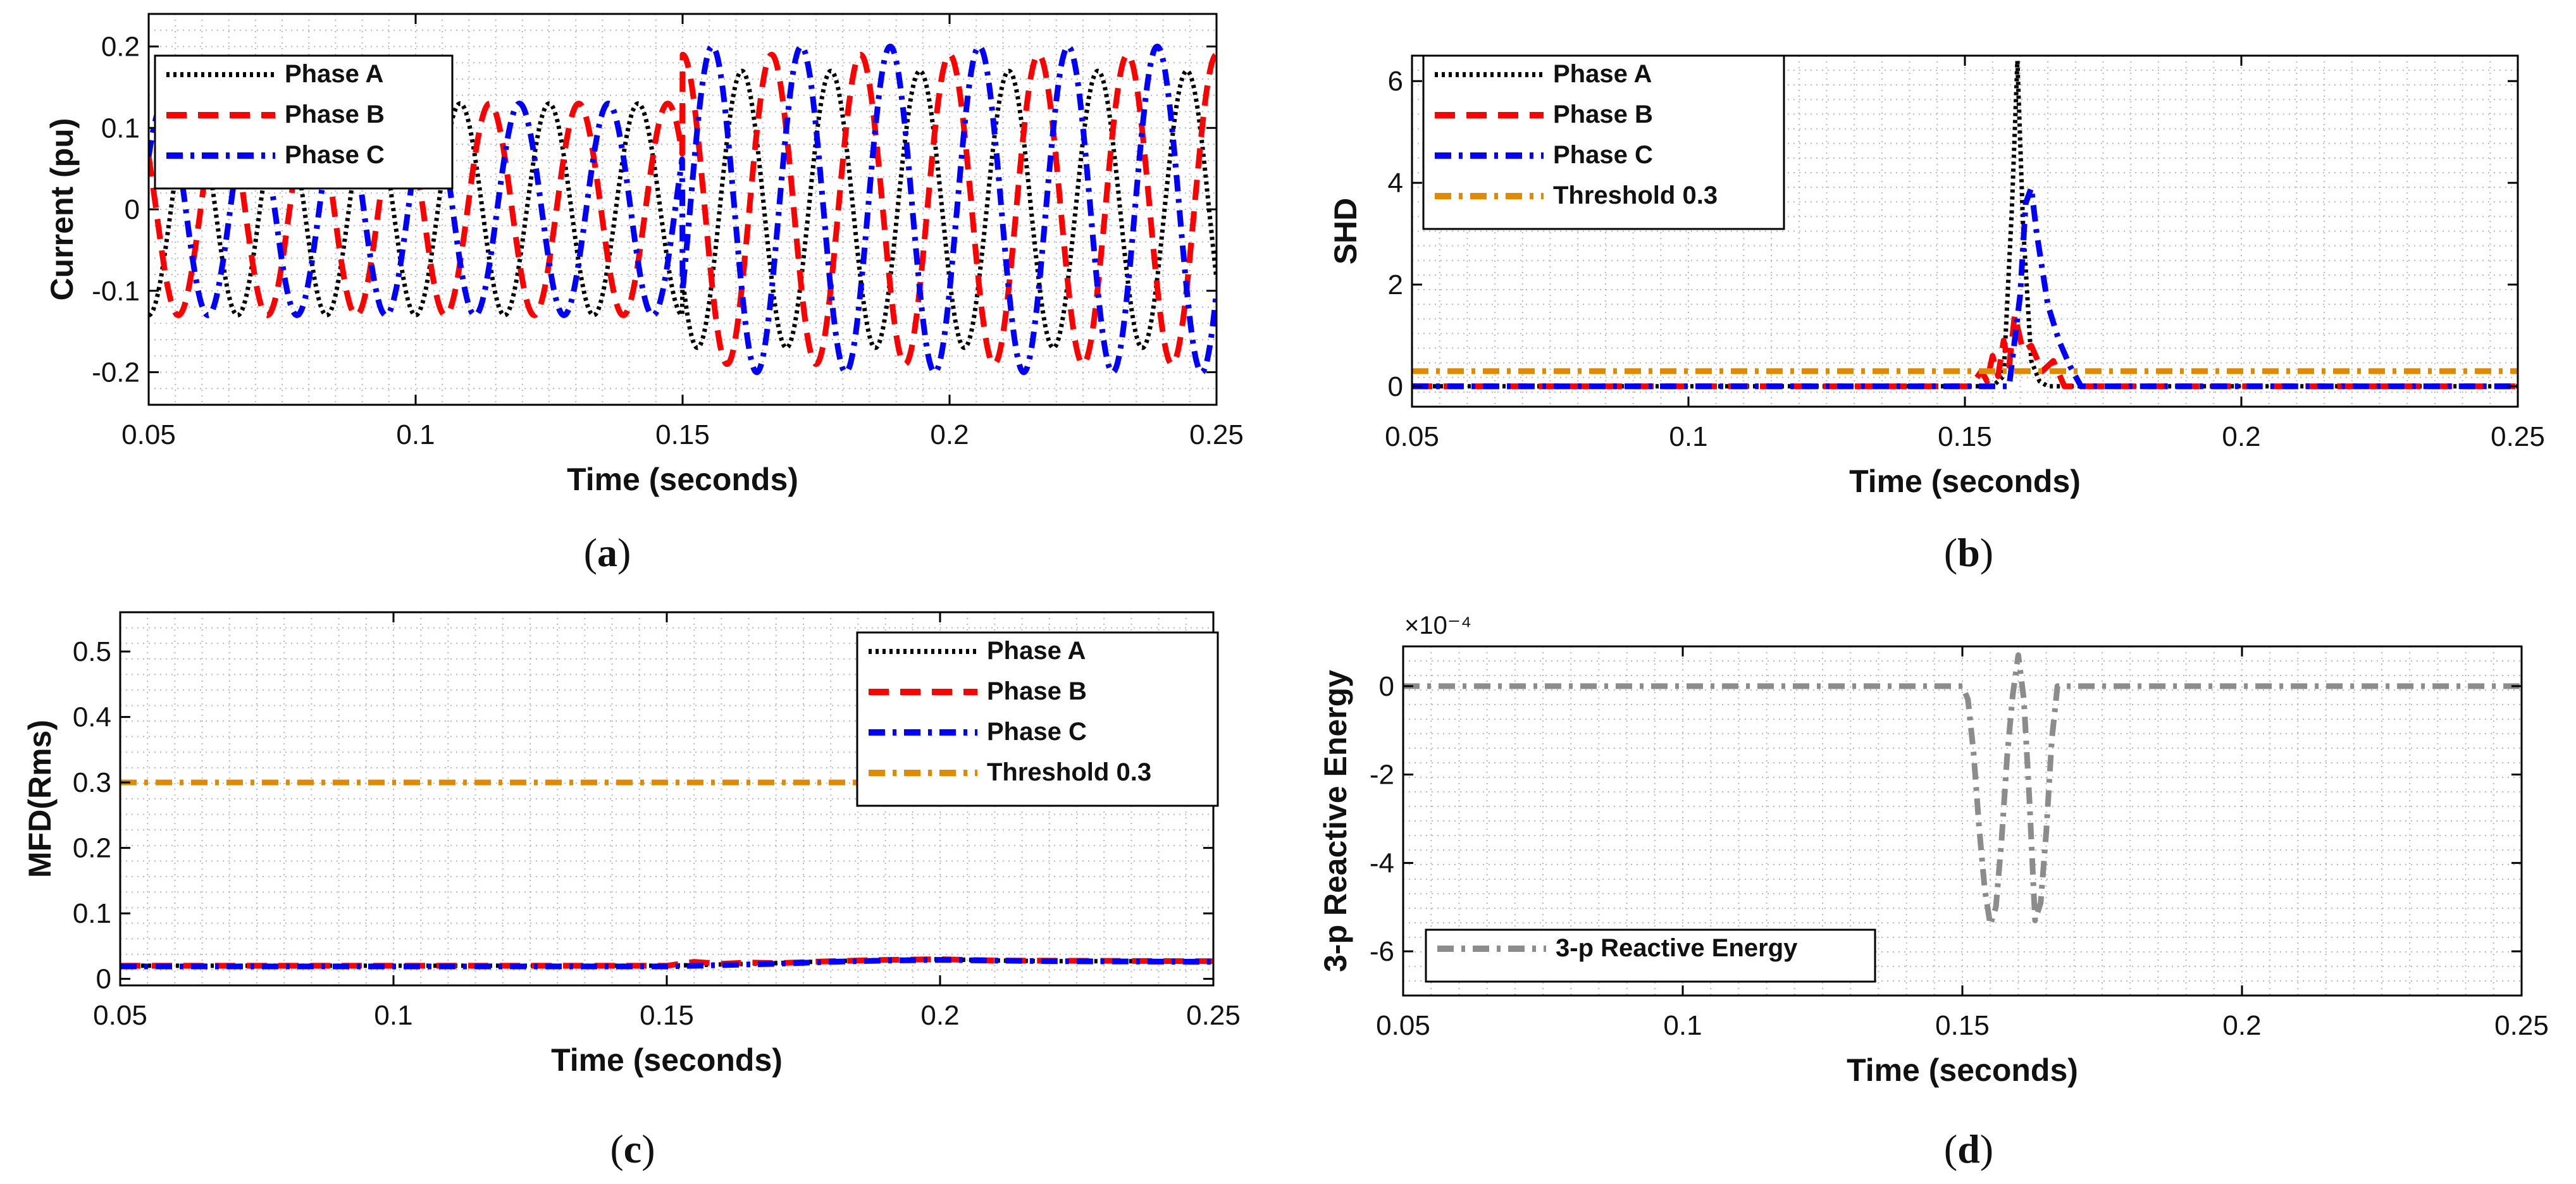 Image resolution: width=2576 pixels, height=1184 pixels. Describe the element at coordinates (92, 782) in the screenshot. I see `y-tick-label: 0.3` at that location.